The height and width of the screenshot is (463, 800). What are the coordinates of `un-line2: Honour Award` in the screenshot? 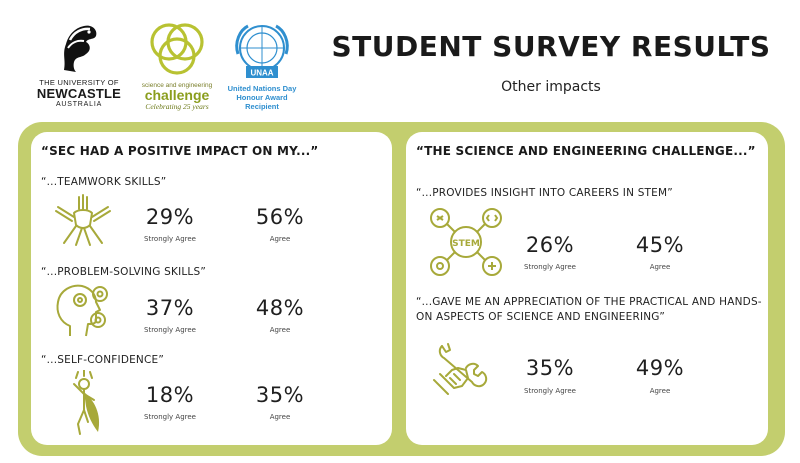 It's located at (262, 97).